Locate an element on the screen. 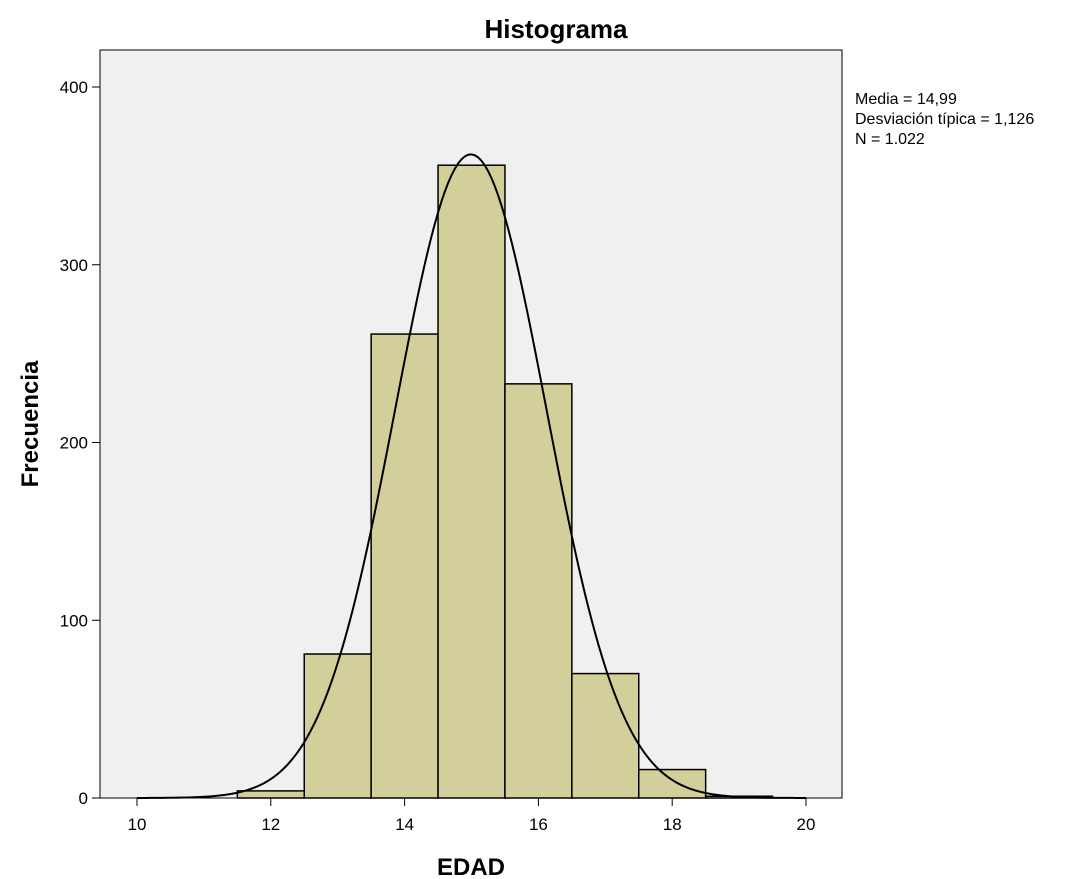 The image size is (1080, 879). y-tick-label: 0 is located at coordinates (83, 798).